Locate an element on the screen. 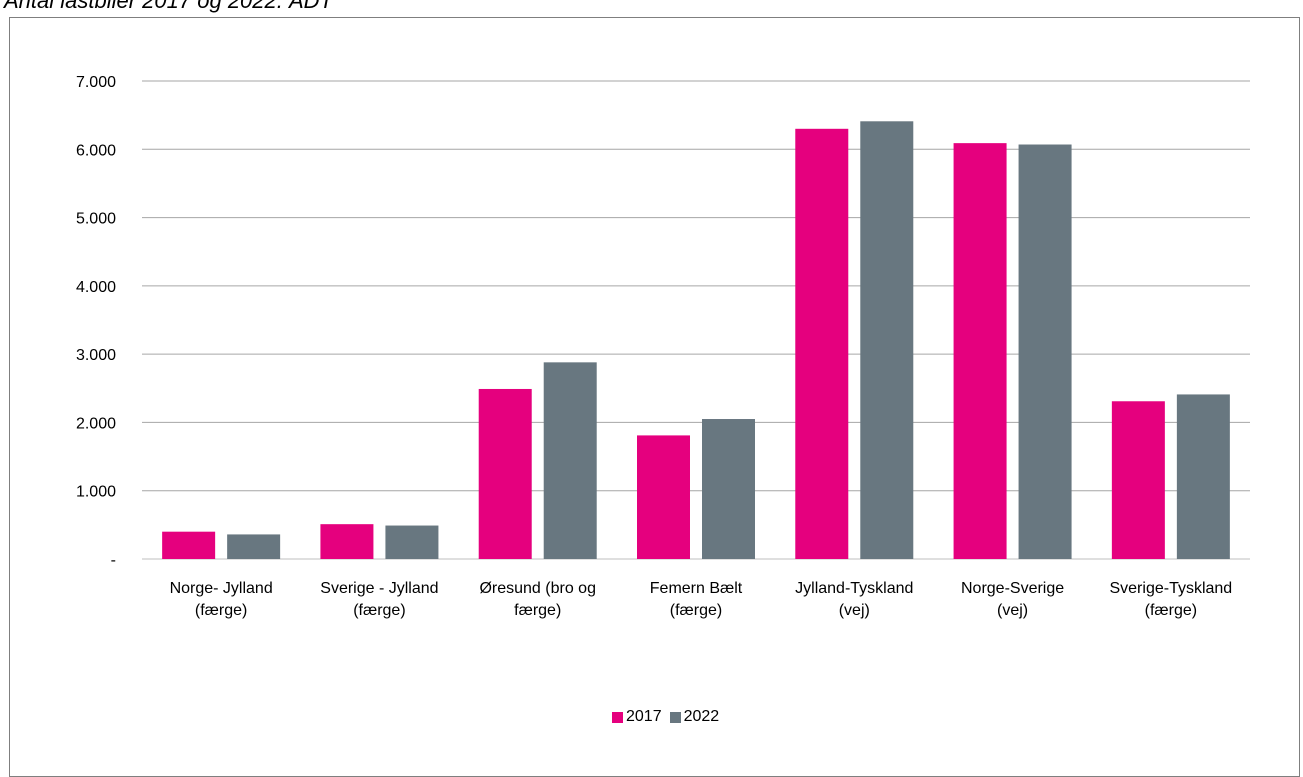 The image size is (1303, 777). x-category-label-line: Sverige-Tyskland is located at coordinates (1170, 588).